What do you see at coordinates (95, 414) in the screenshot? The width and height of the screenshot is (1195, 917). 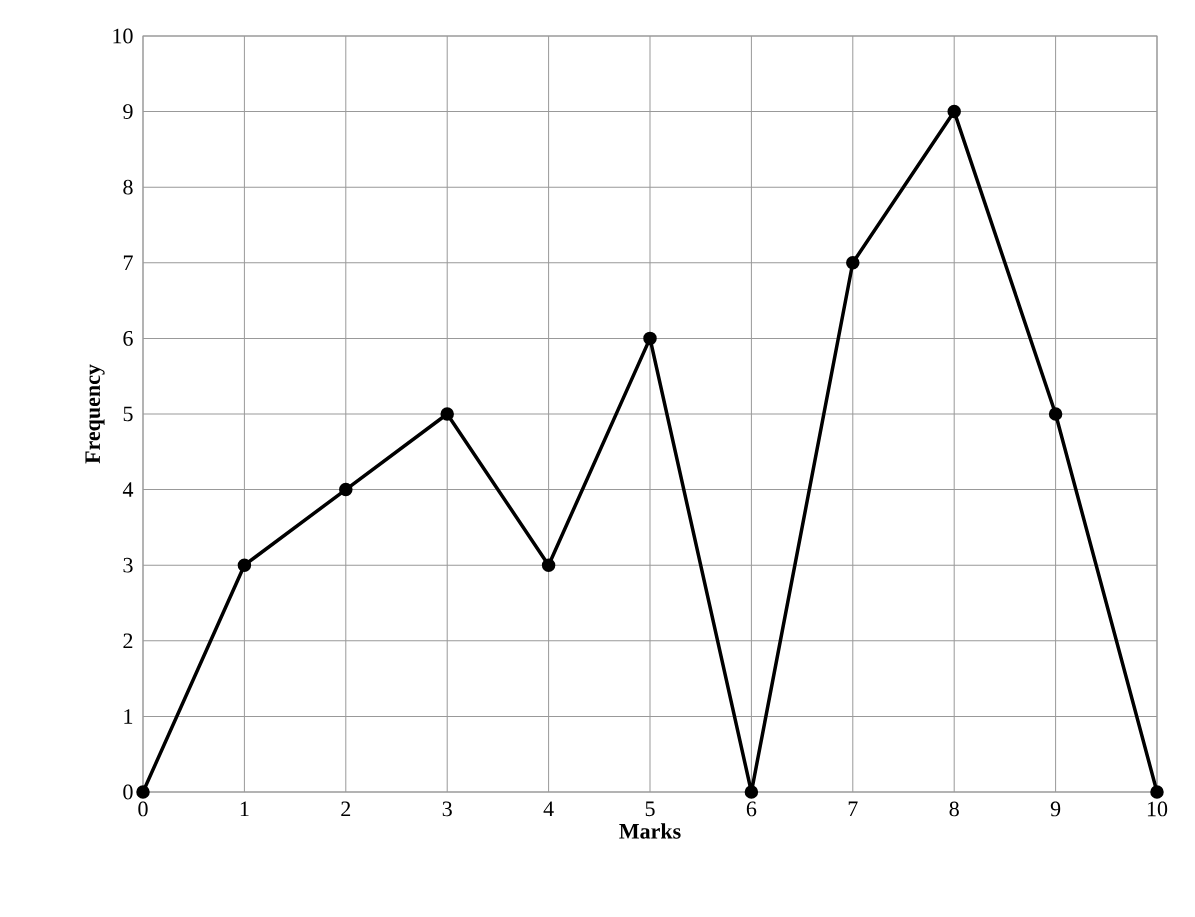 I see `y-axis-title: Frequency` at bounding box center [95, 414].